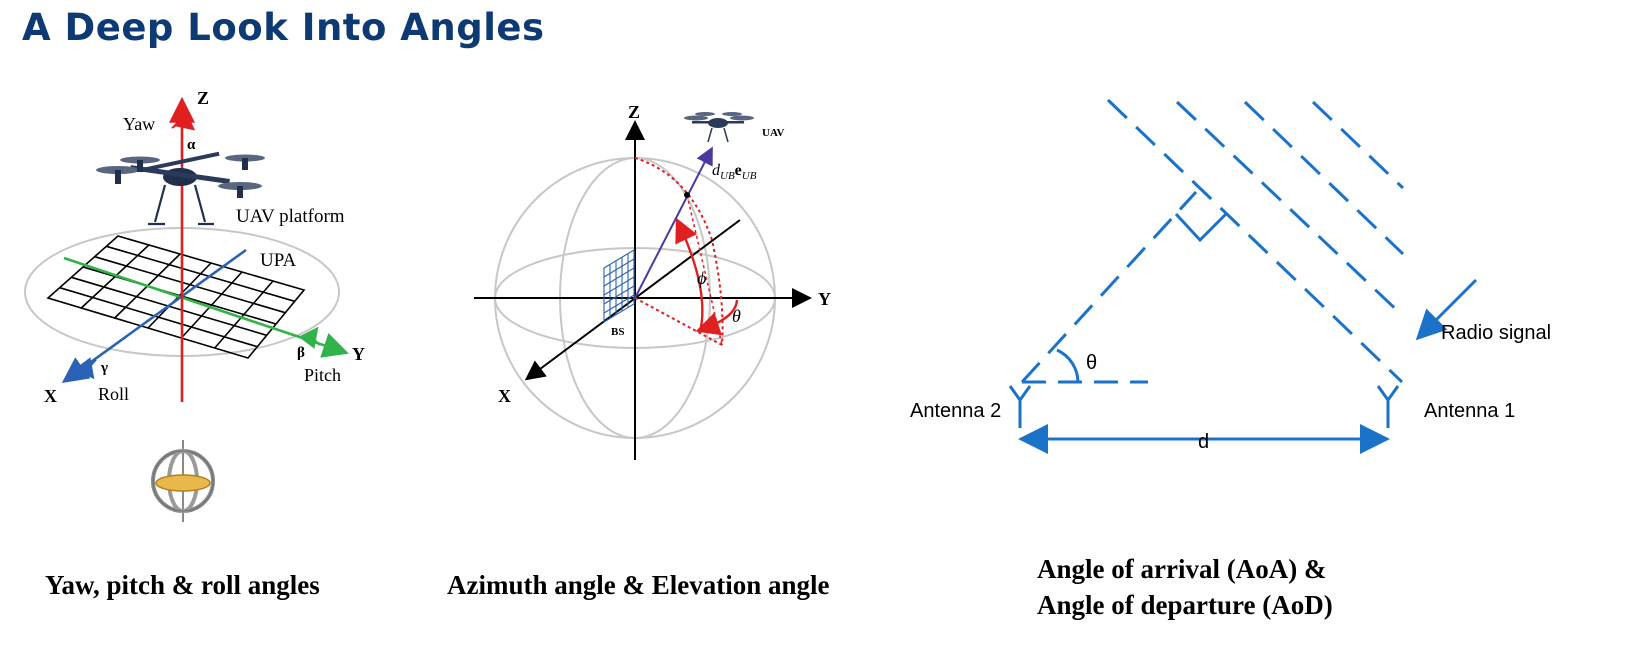 The image size is (1641, 663). What do you see at coordinates (1203, 442) in the screenshot?
I see `label-d: d` at bounding box center [1203, 442].